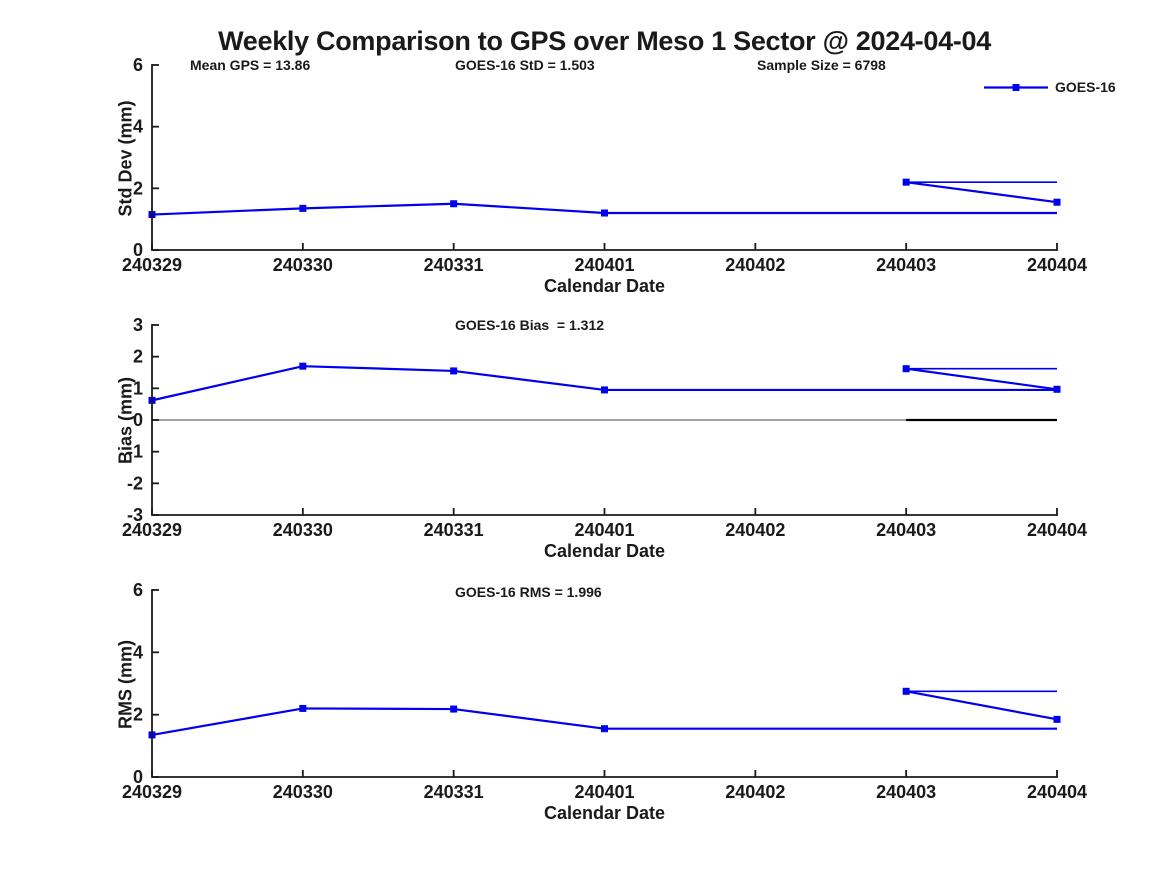  What do you see at coordinates (821, 65) in the screenshot?
I see `annotation-sample-size: Sample Size = 6798` at bounding box center [821, 65].